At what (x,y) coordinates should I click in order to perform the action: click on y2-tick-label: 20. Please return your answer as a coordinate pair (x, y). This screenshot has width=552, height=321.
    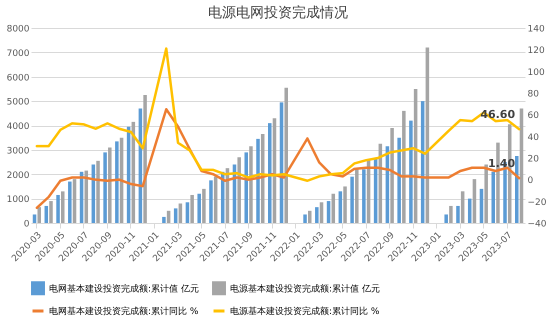
    Looking at the image, I should click on (534, 159).